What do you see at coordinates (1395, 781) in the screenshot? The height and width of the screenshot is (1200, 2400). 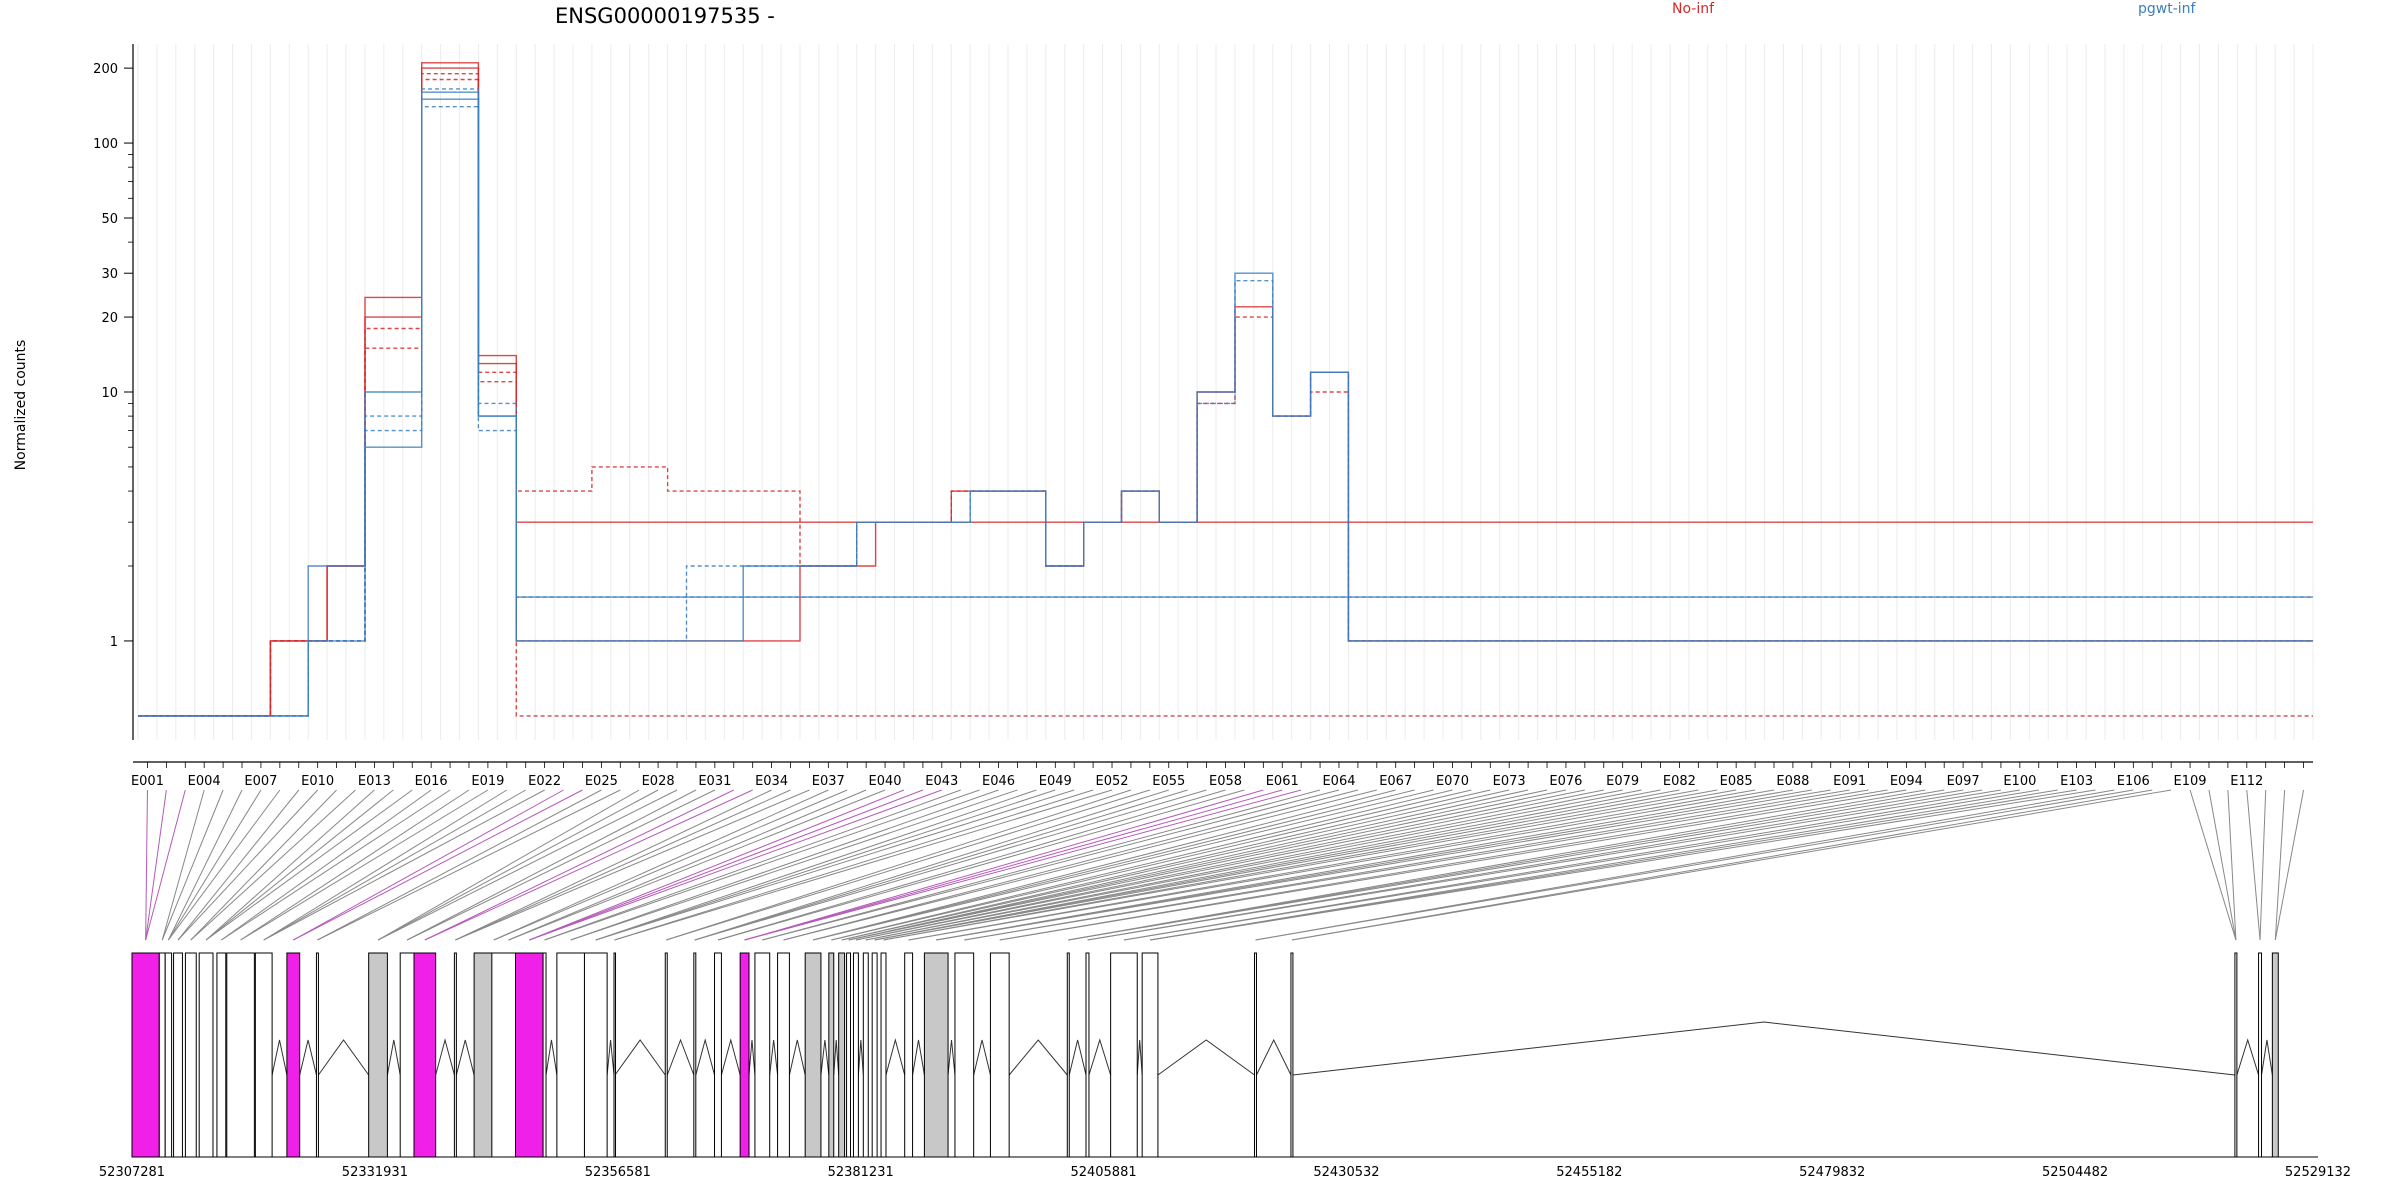 I see `x-tick-label: E067` at bounding box center [1395, 781].